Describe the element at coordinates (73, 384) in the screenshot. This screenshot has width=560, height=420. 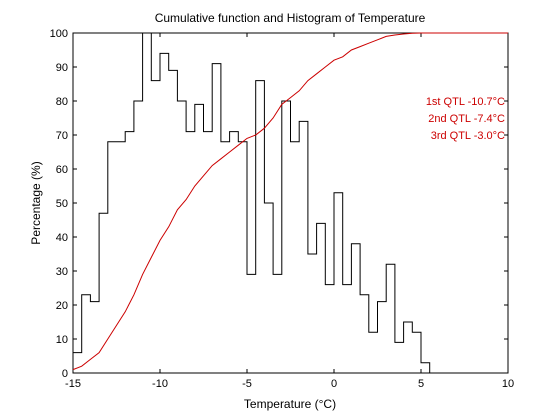
I see `x-tick-label: -15` at that location.